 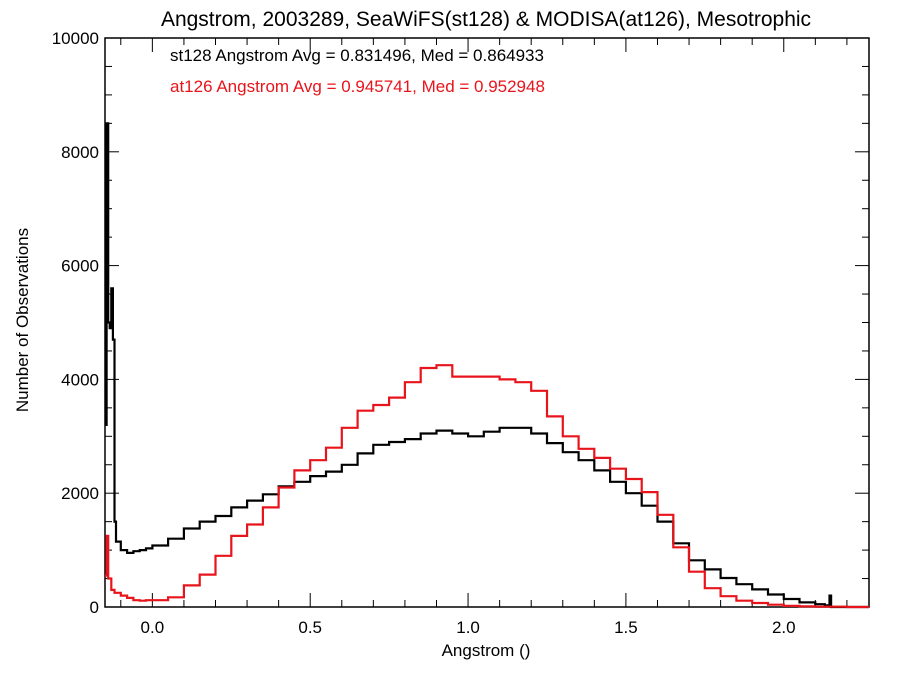 What do you see at coordinates (784, 627) in the screenshot?
I see `x-tick-label: 2.0` at bounding box center [784, 627].